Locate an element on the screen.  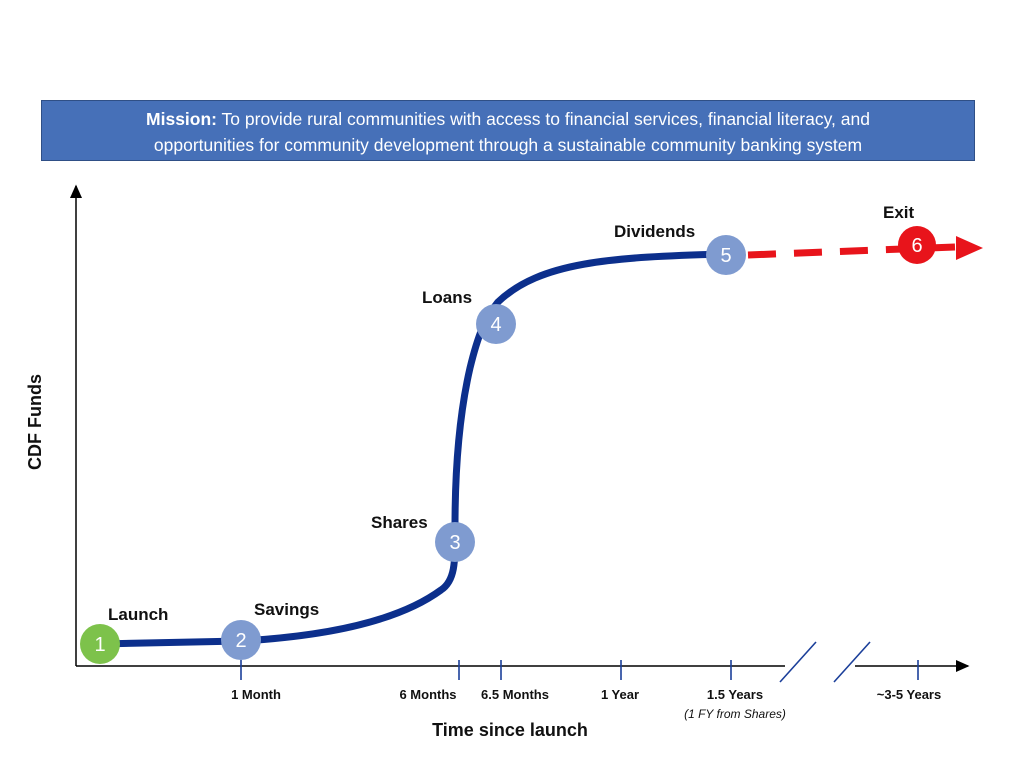
x-axis-title: Time since launch is located at coordinates (510, 730).